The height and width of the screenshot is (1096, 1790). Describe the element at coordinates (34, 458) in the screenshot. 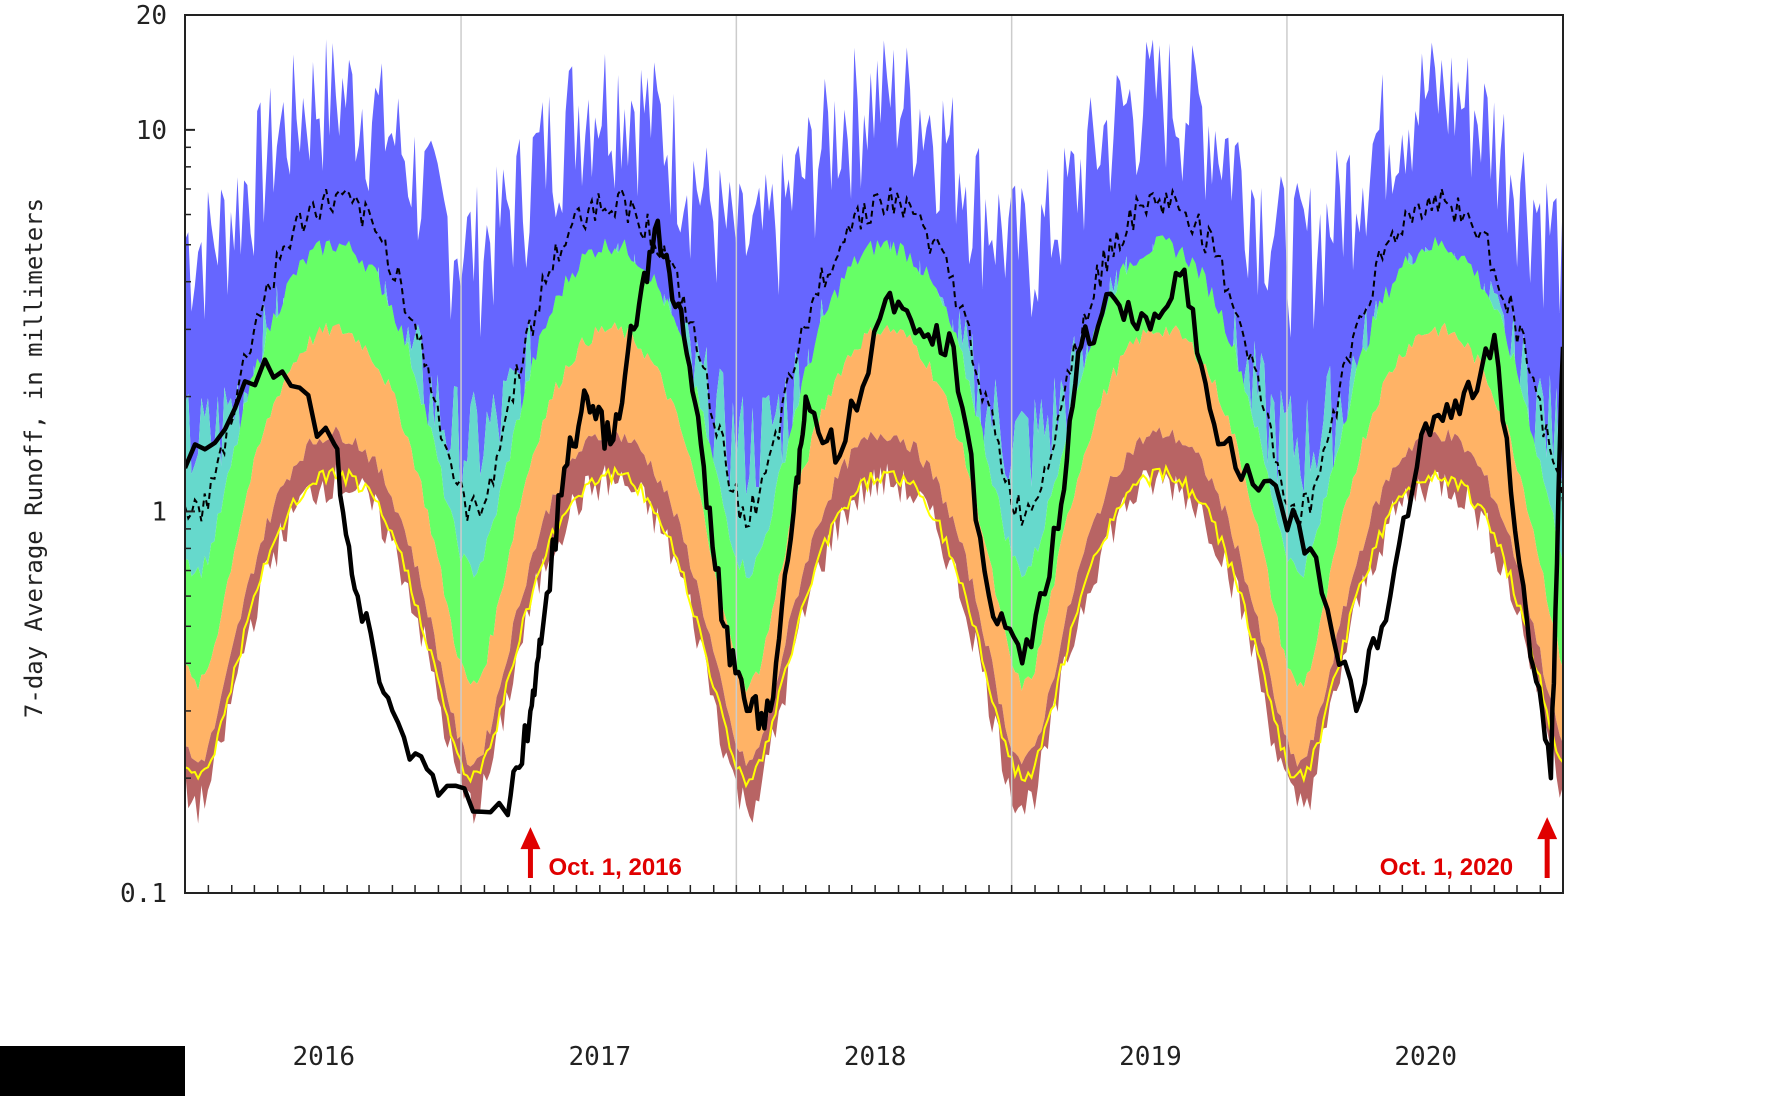

I see `y-axis-label: 7-day Average Runoff, in millimeters` at that location.